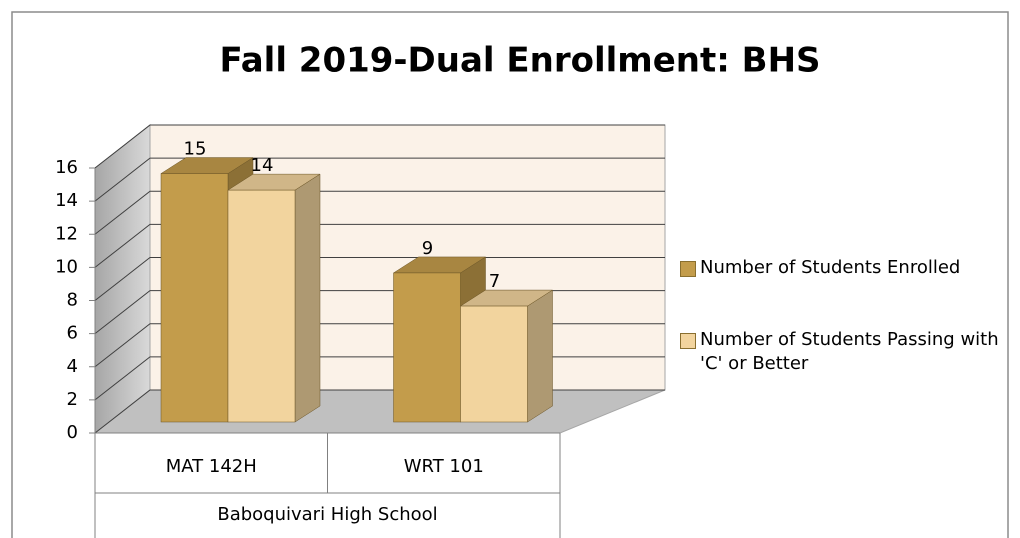 This screenshot has height=538, width=1020. What do you see at coordinates (327, 514) in the screenshot?
I see `group-label: Baboquivari High School` at bounding box center [327, 514].